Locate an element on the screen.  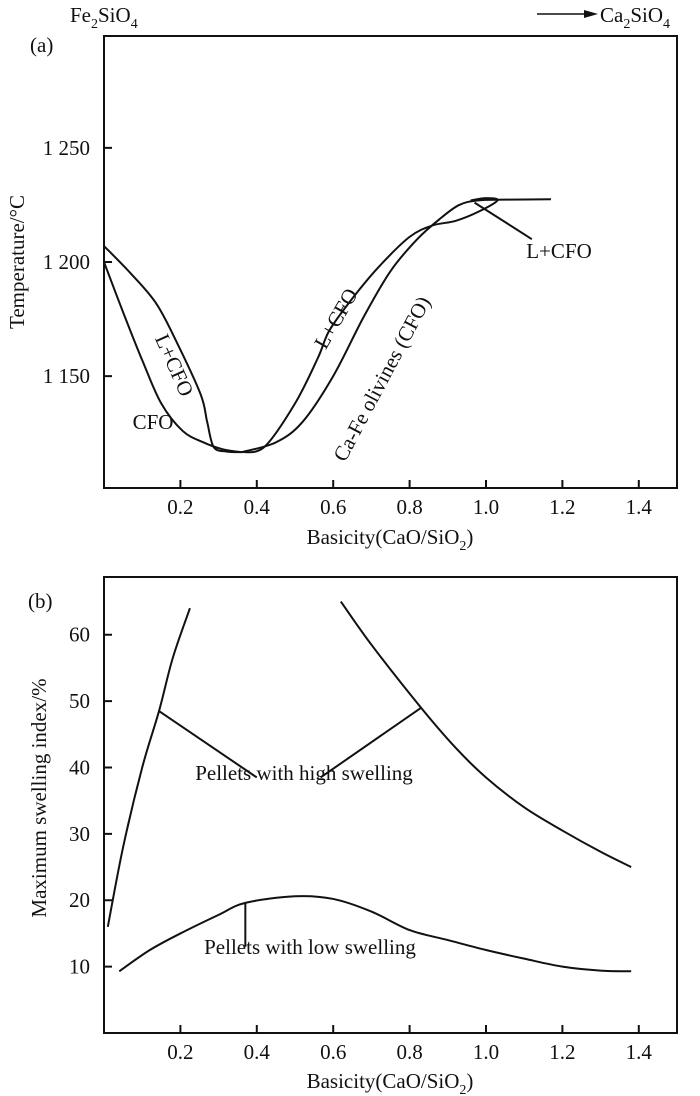
y-tick-label: 50 is located at coordinates (79, 701).